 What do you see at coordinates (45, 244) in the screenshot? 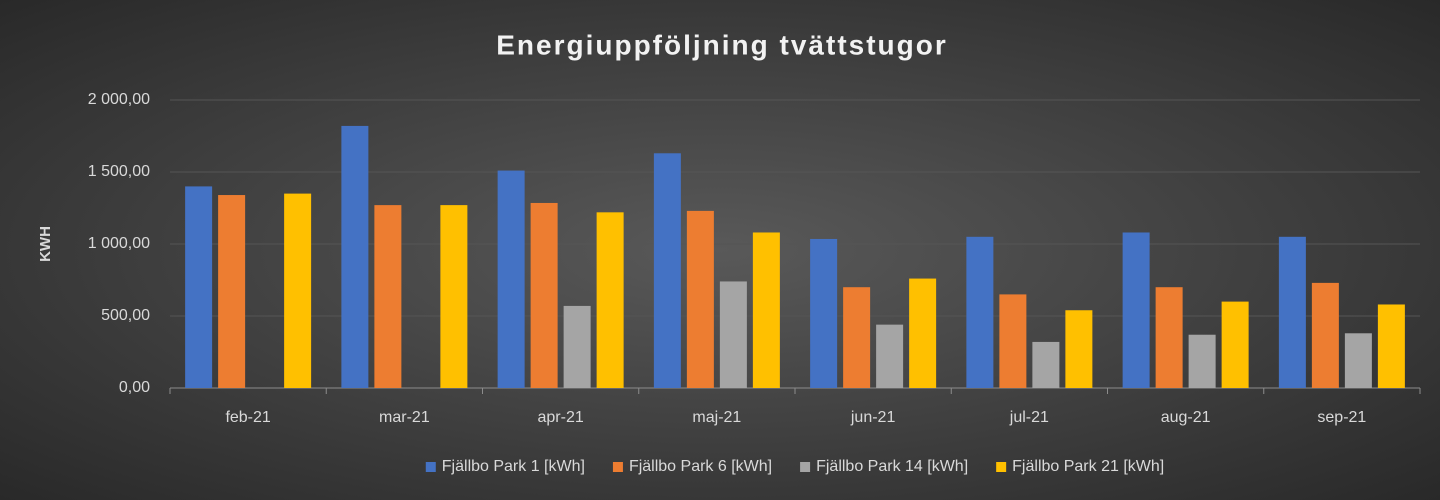
I see `y-axis-label: KWH` at bounding box center [45, 244].